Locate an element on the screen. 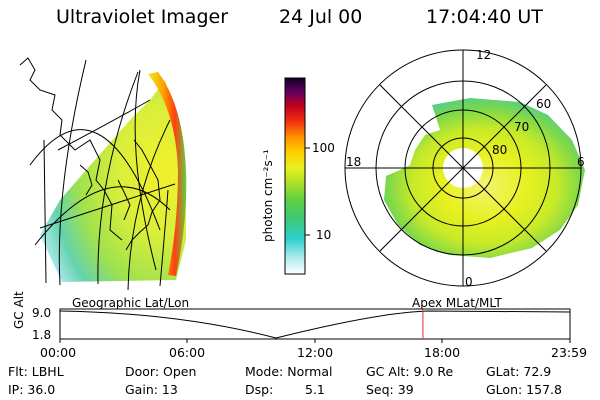 The width and height of the screenshot is (600, 400). filter-info: Flt: LBHL is located at coordinates (36, 371).